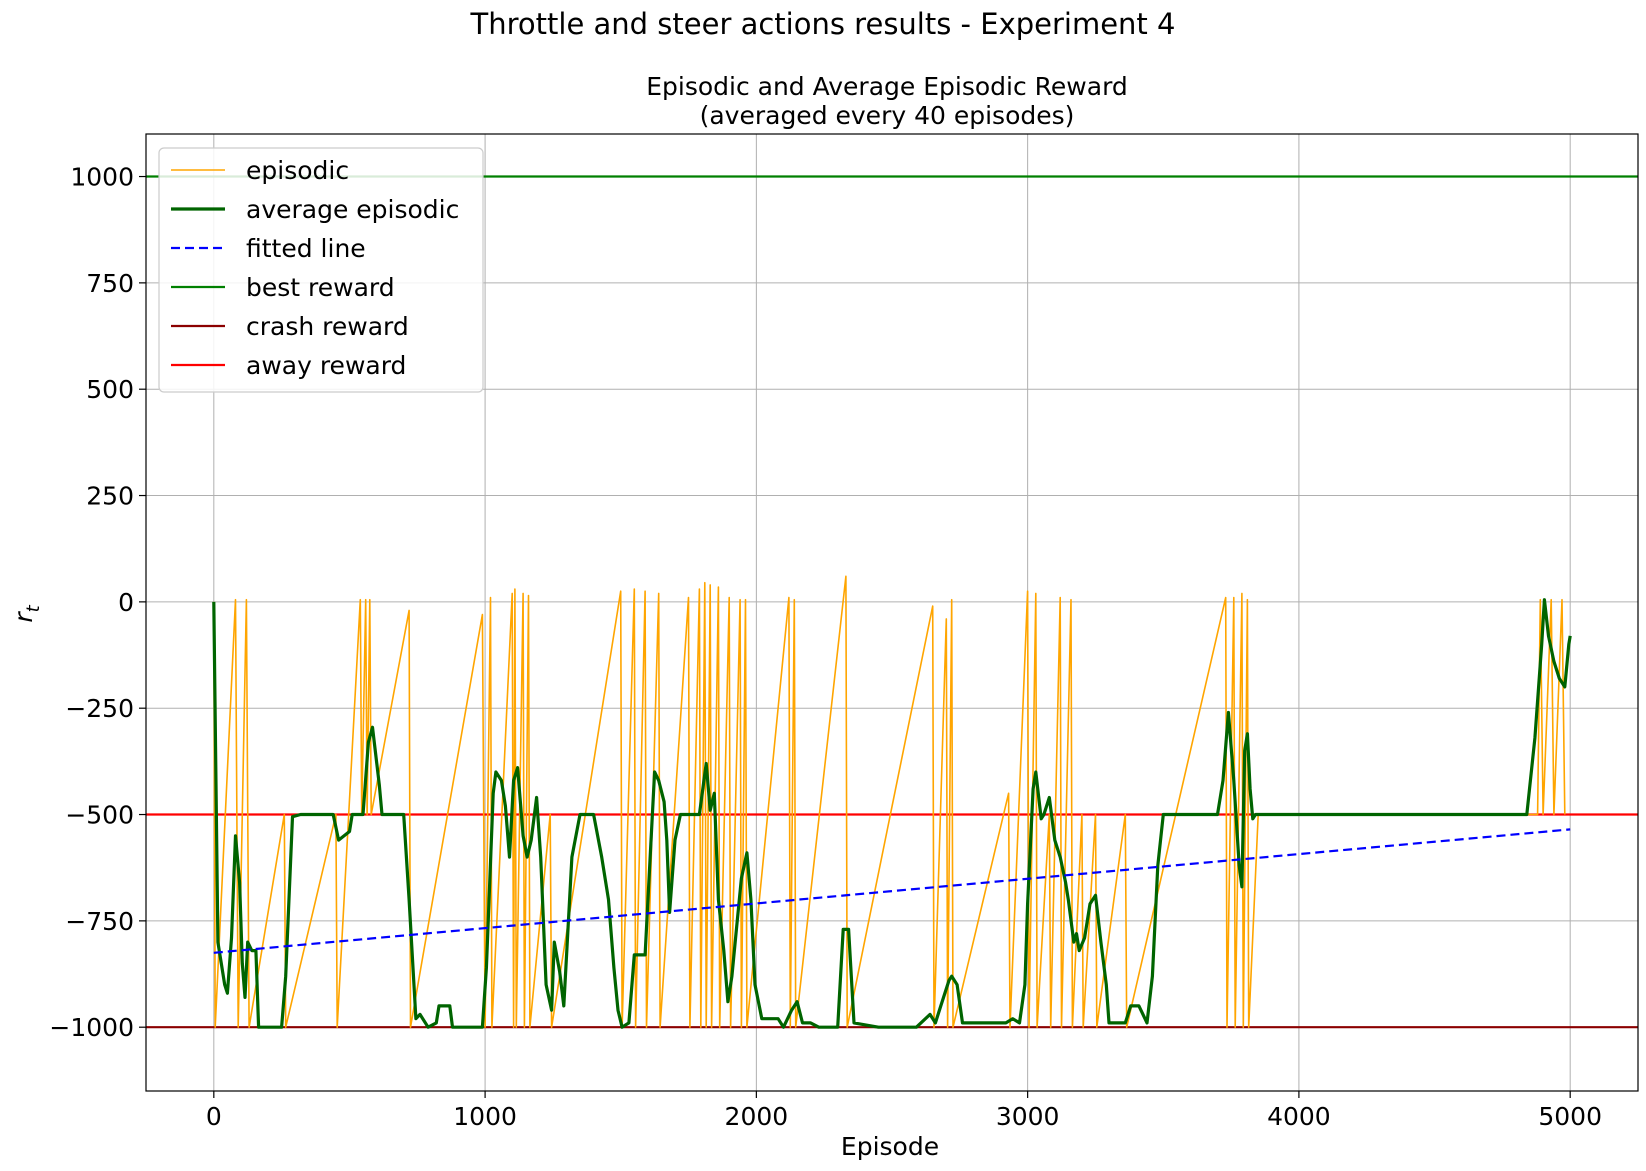  Describe the element at coordinates (91, 1027) in the screenshot. I see `y-tick-label: −1000` at that location.